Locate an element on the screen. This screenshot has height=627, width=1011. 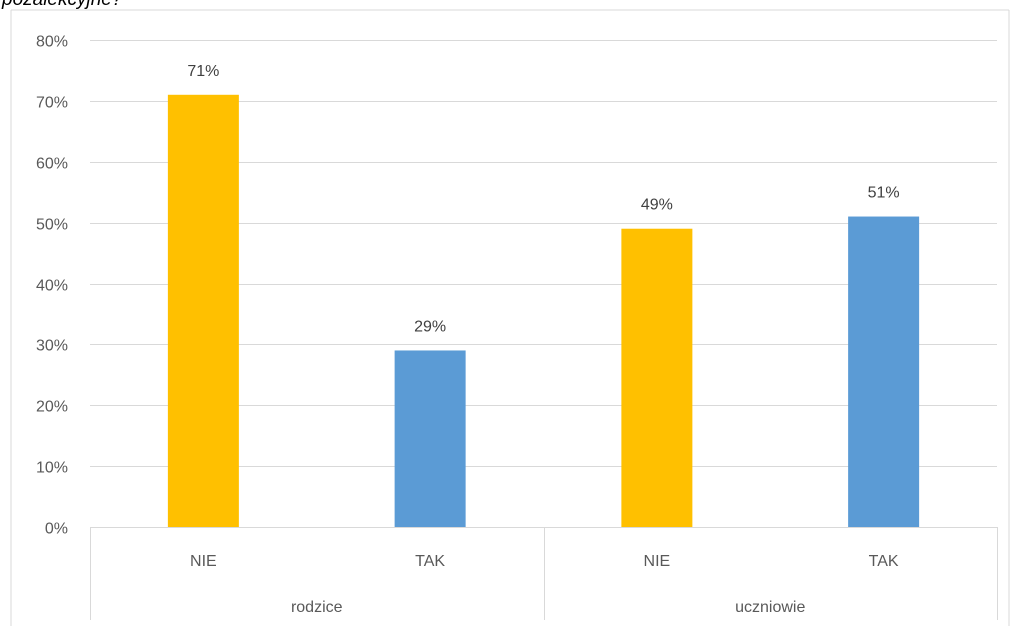
y-tick-label: 20% is located at coordinates (52, 407).